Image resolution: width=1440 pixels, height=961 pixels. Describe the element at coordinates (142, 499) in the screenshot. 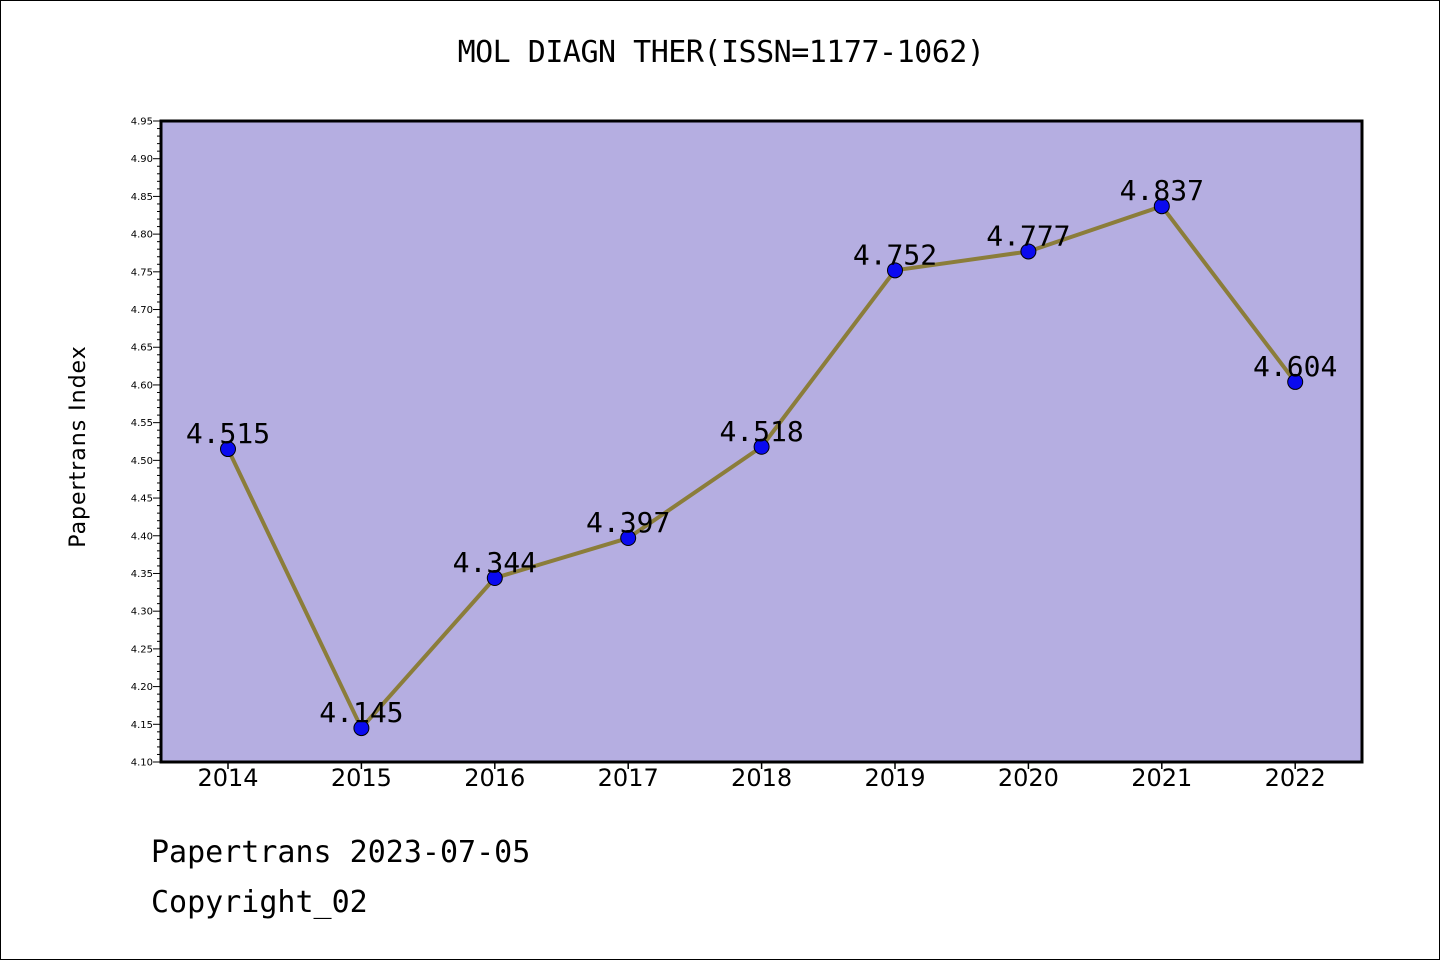

I see `y-tick-label: 4.45` at that location.